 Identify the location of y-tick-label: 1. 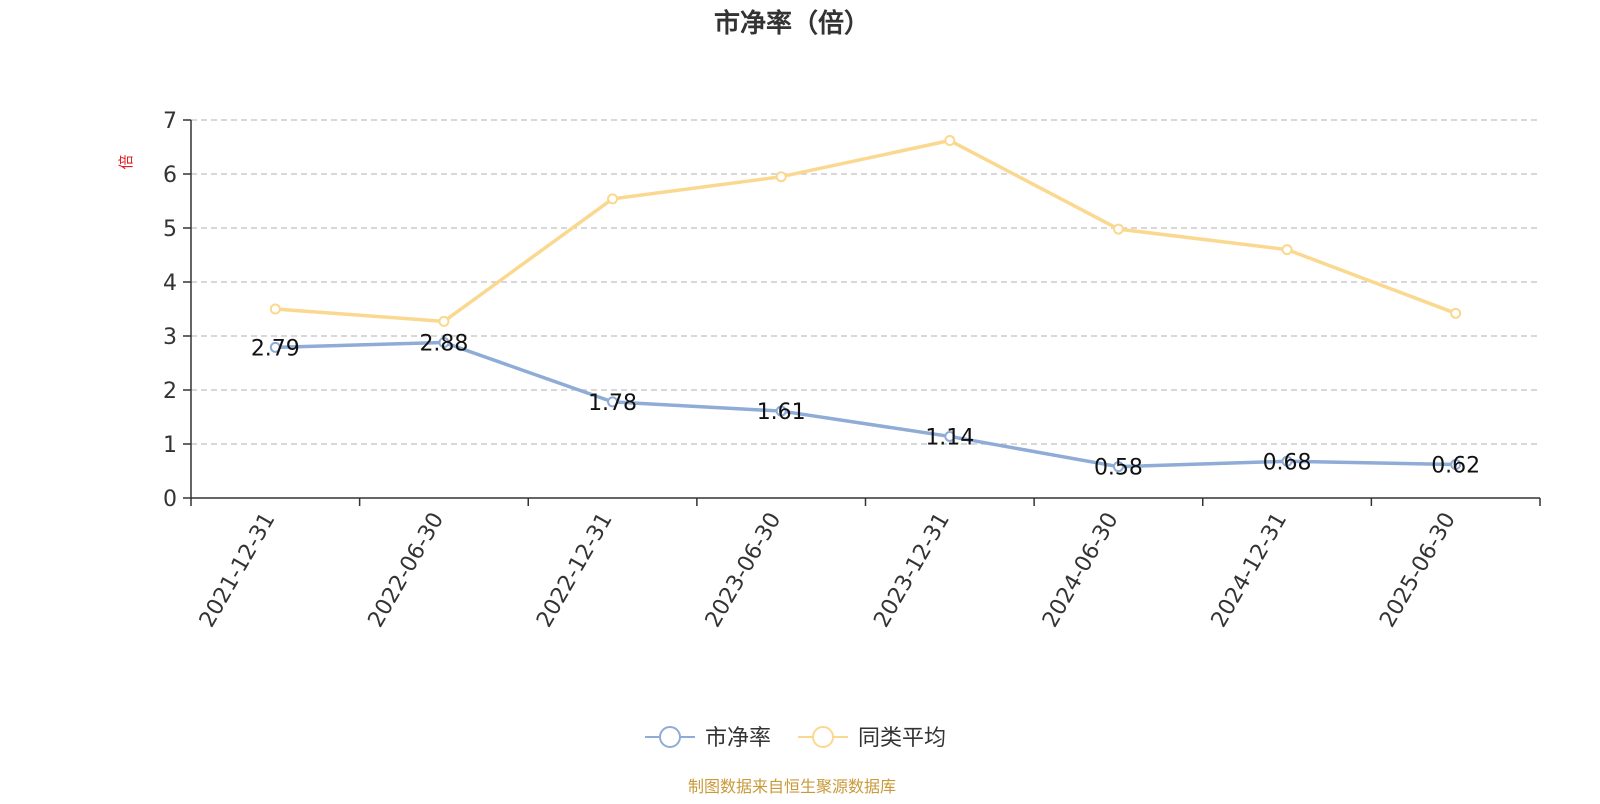
(170, 445).